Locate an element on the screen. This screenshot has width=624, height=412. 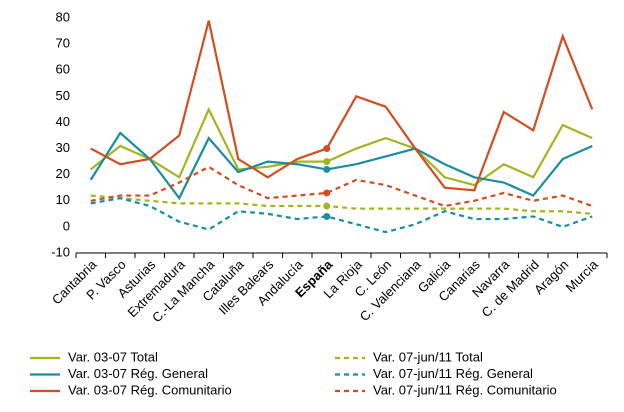
legend-label: Var. 03-07 Rég. General is located at coordinates (138, 373).